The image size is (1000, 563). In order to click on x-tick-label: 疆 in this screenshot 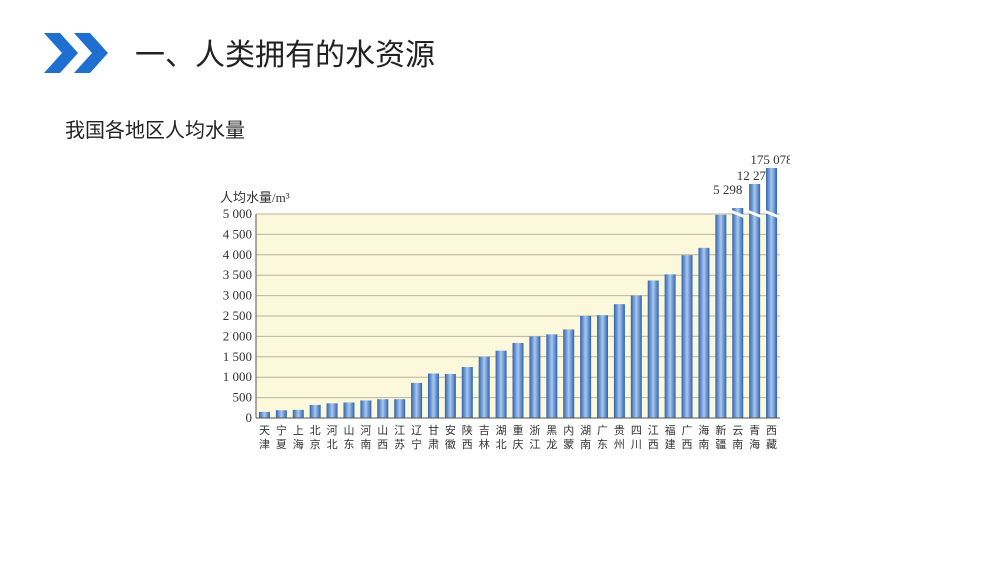, I will do `click(720, 444)`.